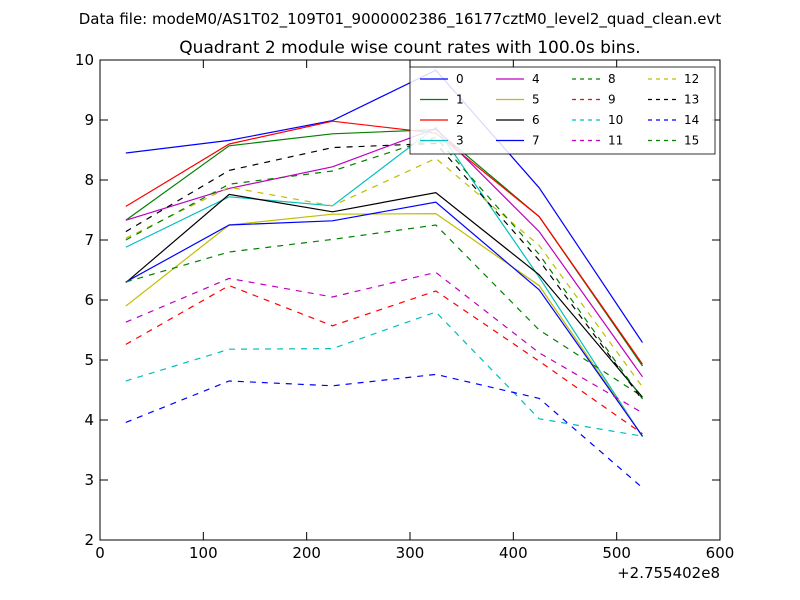  What do you see at coordinates (89, 420) in the screenshot?
I see `y-tick-label: 4` at bounding box center [89, 420].